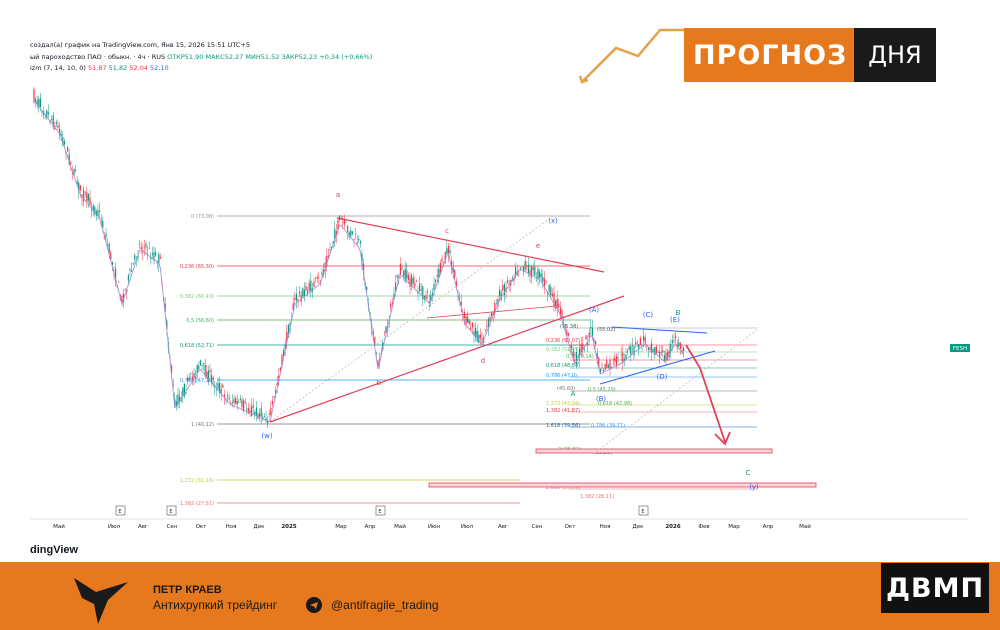 This screenshot has height=630, width=1000. What do you see at coordinates (594, 310) in the screenshot?
I see `wave-label: (A)` at bounding box center [594, 310].